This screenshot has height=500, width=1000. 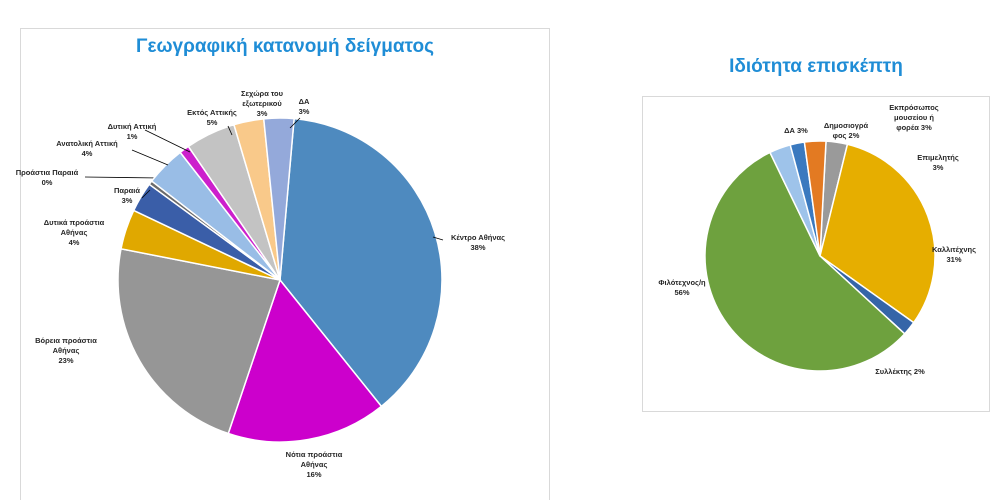 I want to click on chart2-slice-label-3: Συλλέκτης 2%, so click(x=900, y=371).